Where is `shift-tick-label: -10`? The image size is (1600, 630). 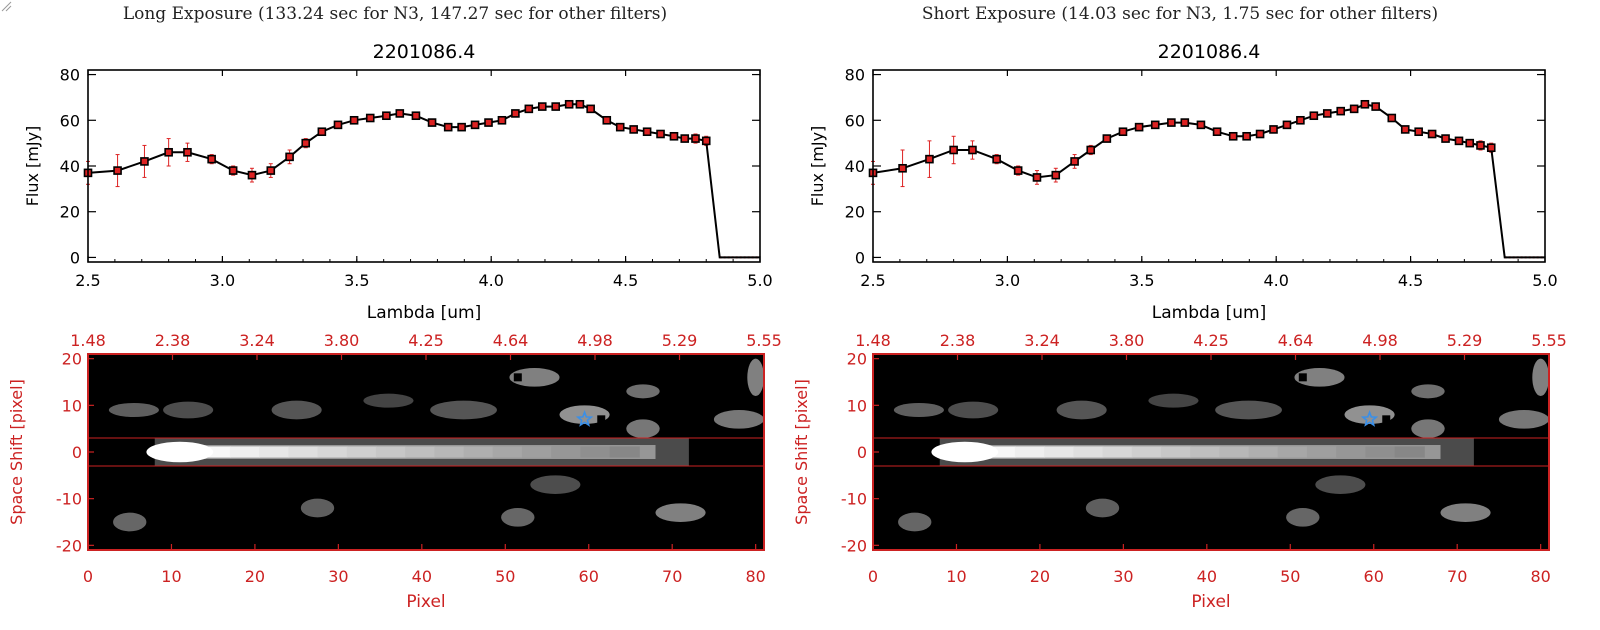
shift-tick-label: -10 is located at coordinates (69, 499).